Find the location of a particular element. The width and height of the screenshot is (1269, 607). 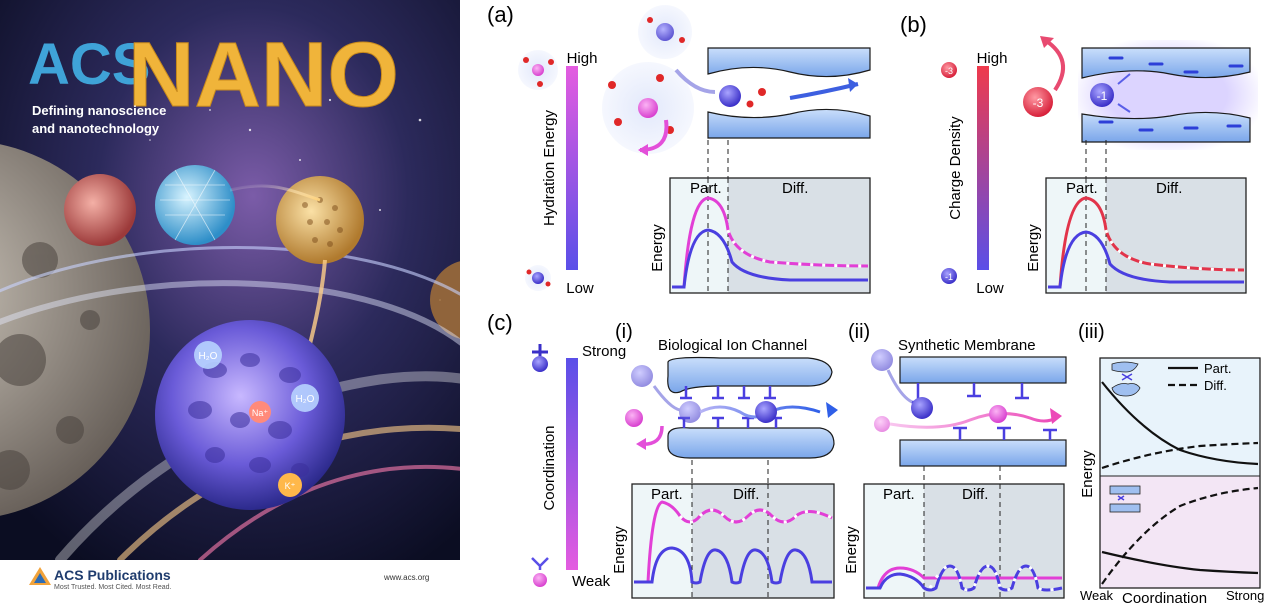

synthetic-wall-top is located at coordinates (983, 370).